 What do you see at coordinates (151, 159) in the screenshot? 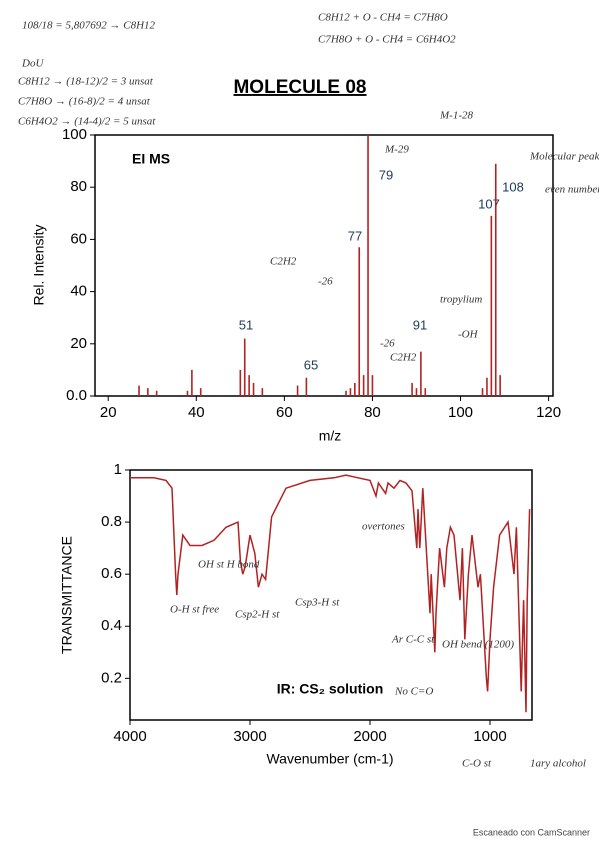
I see `chart-label: EI MS` at bounding box center [151, 159].